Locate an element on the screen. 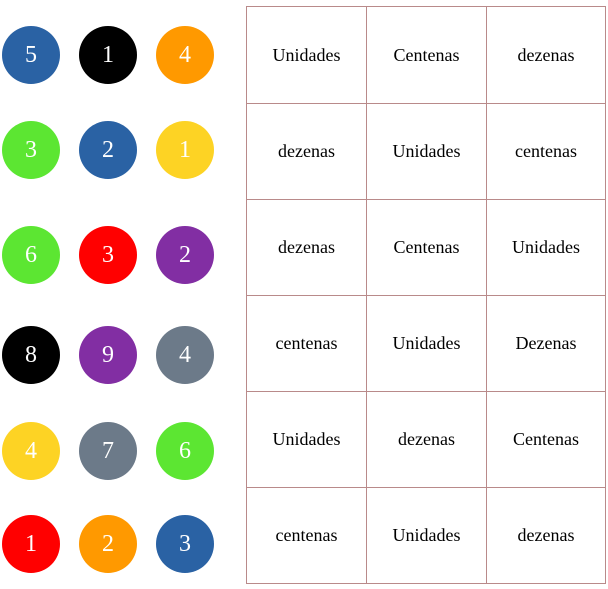 This screenshot has height=589, width=608. number-circle: 9 is located at coordinates (108, 355).